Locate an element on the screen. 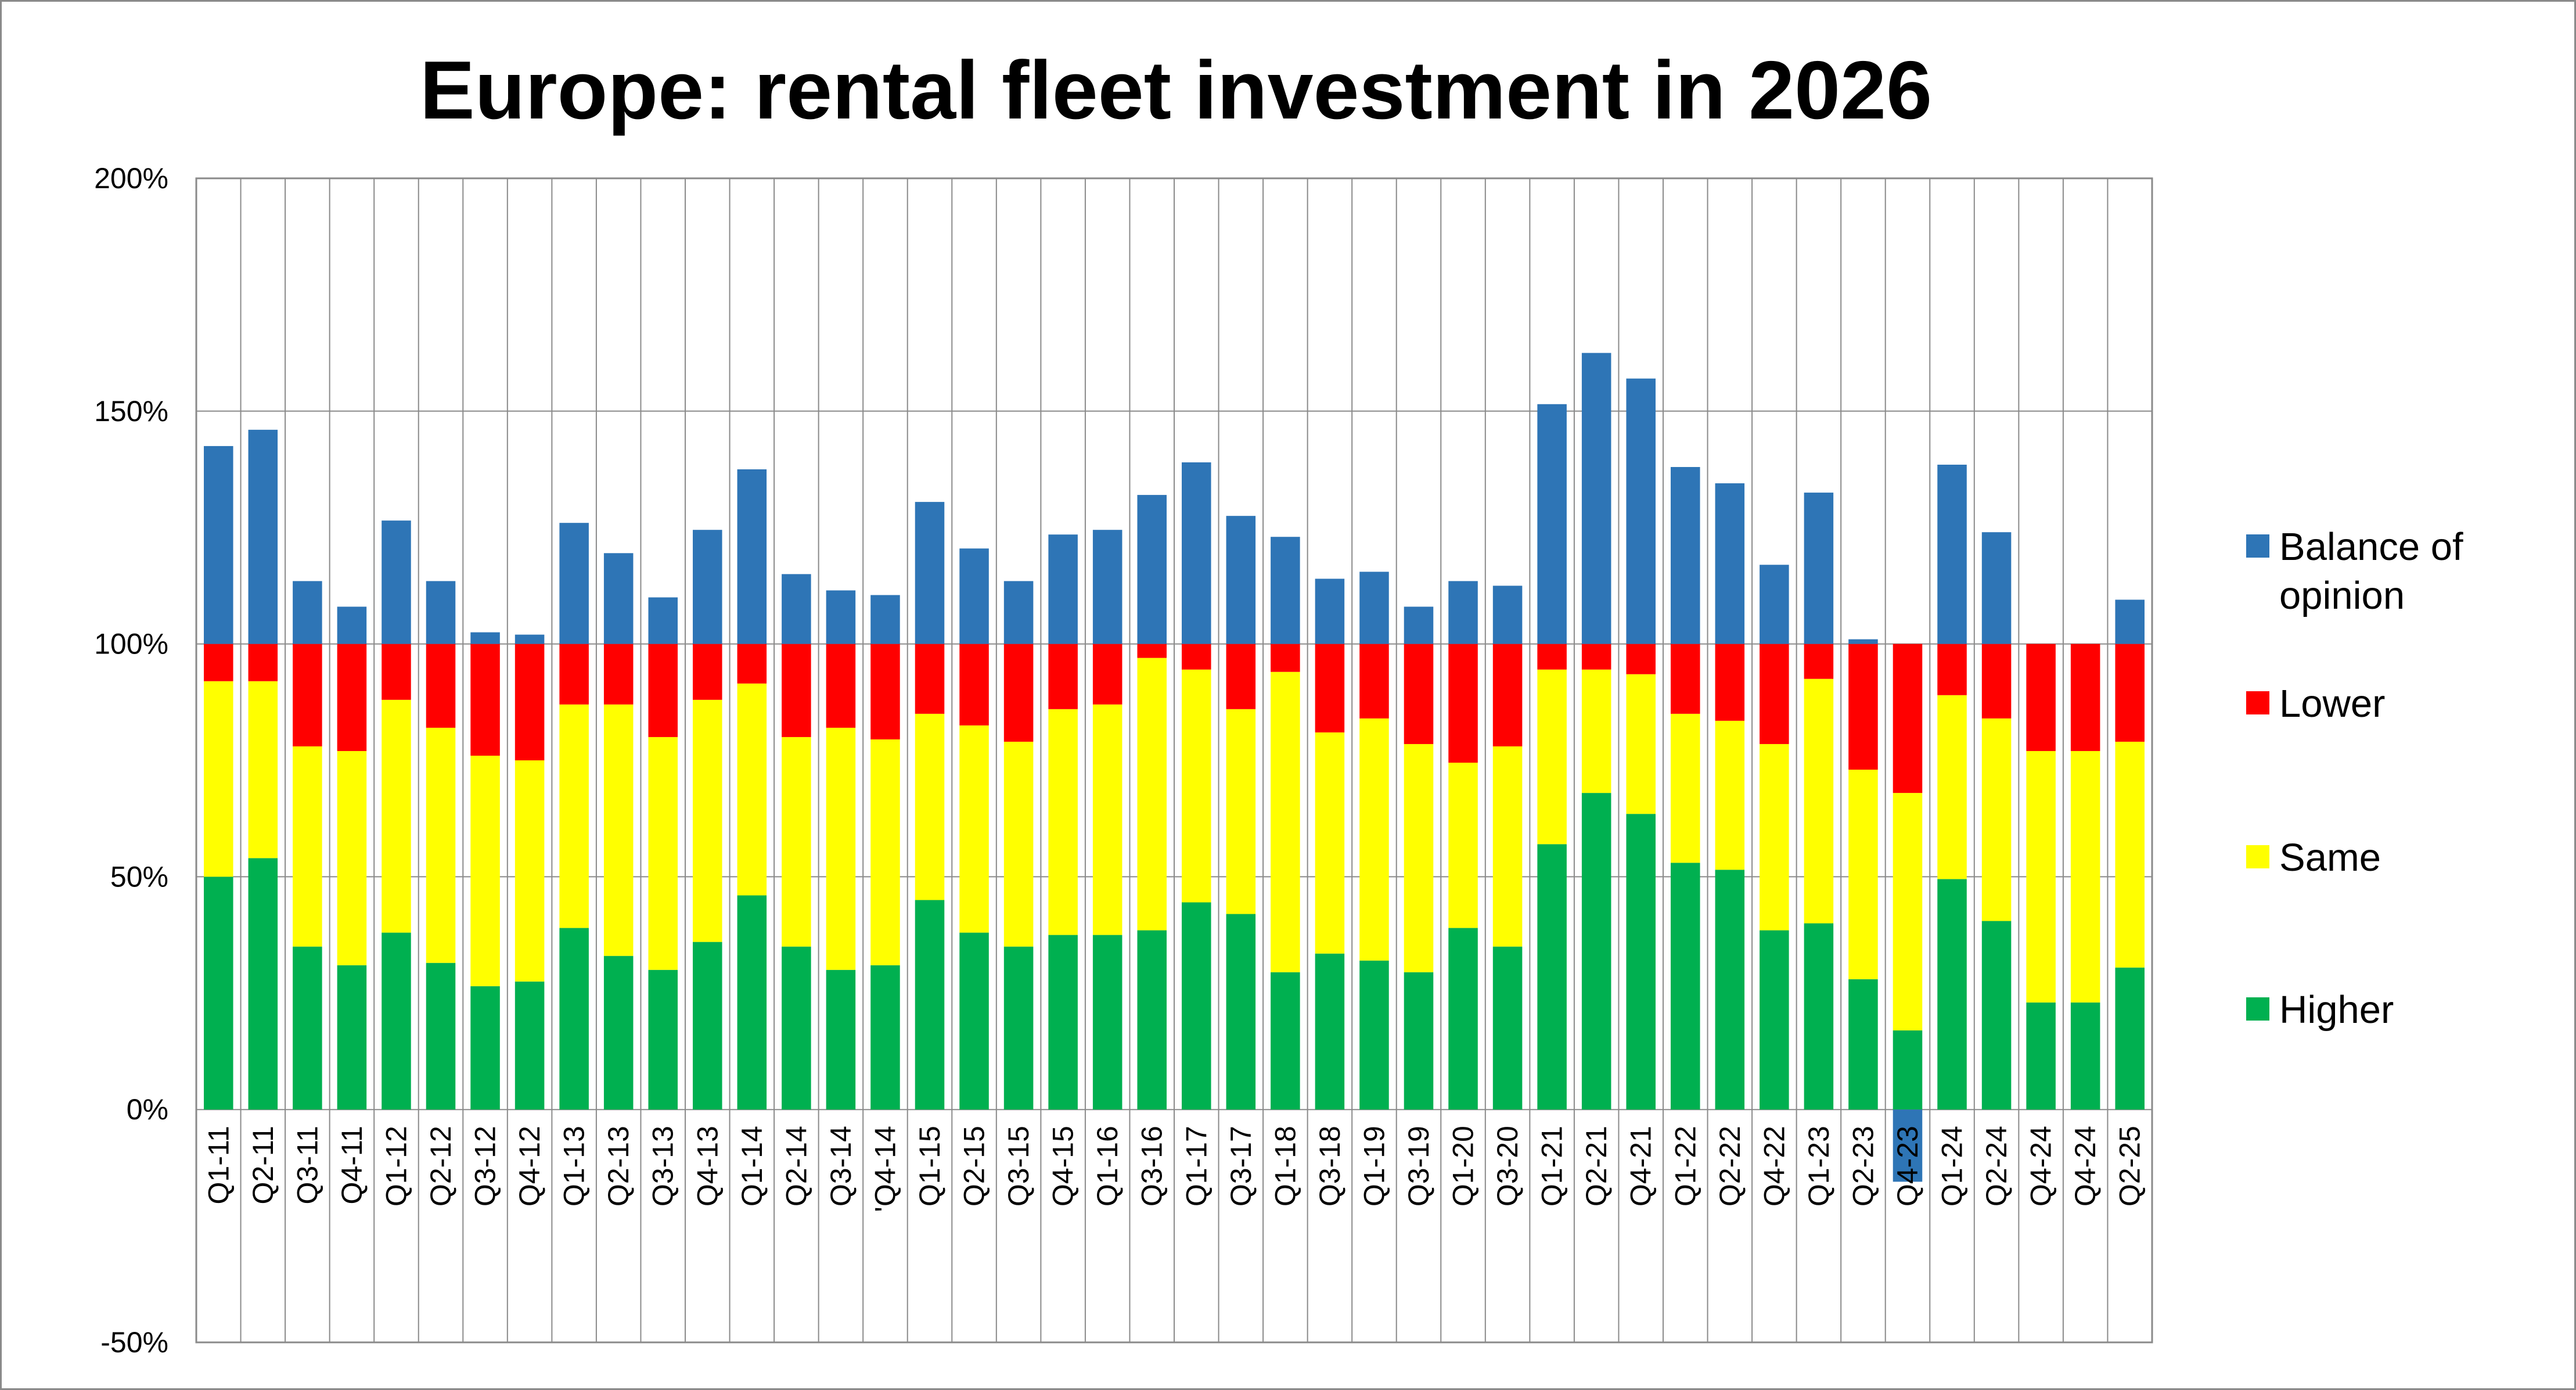 Image resolution: width=2576 pixels, height=1390 pixels. x-tick-label: Q3-11 is located at coordinates (307, 1165).